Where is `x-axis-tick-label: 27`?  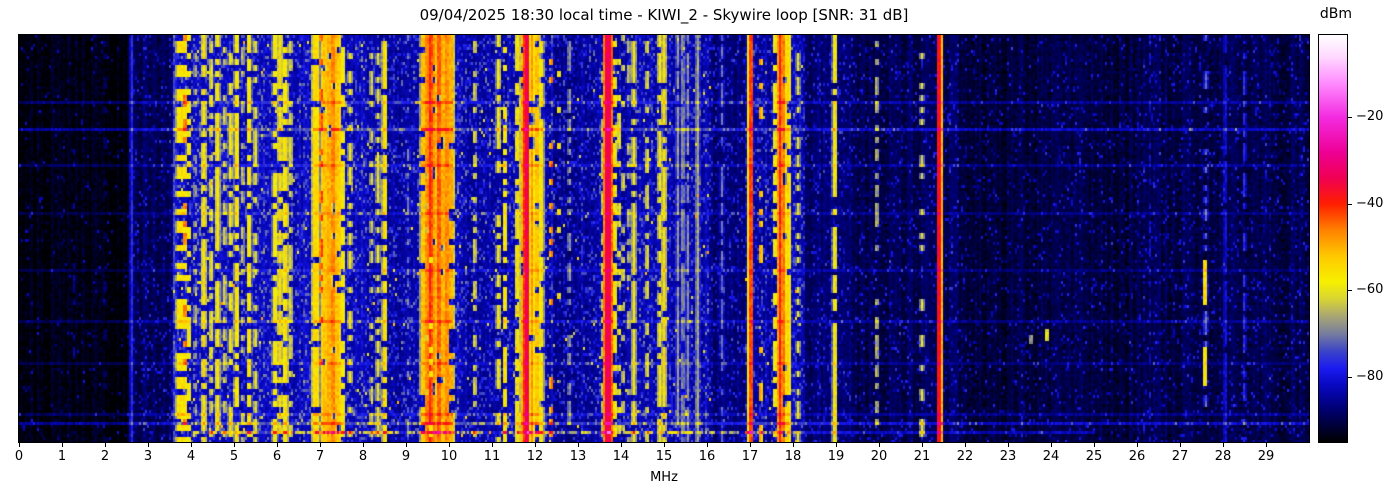 x-axis-tick-label: 27 is located at coordinates (1180, 456).